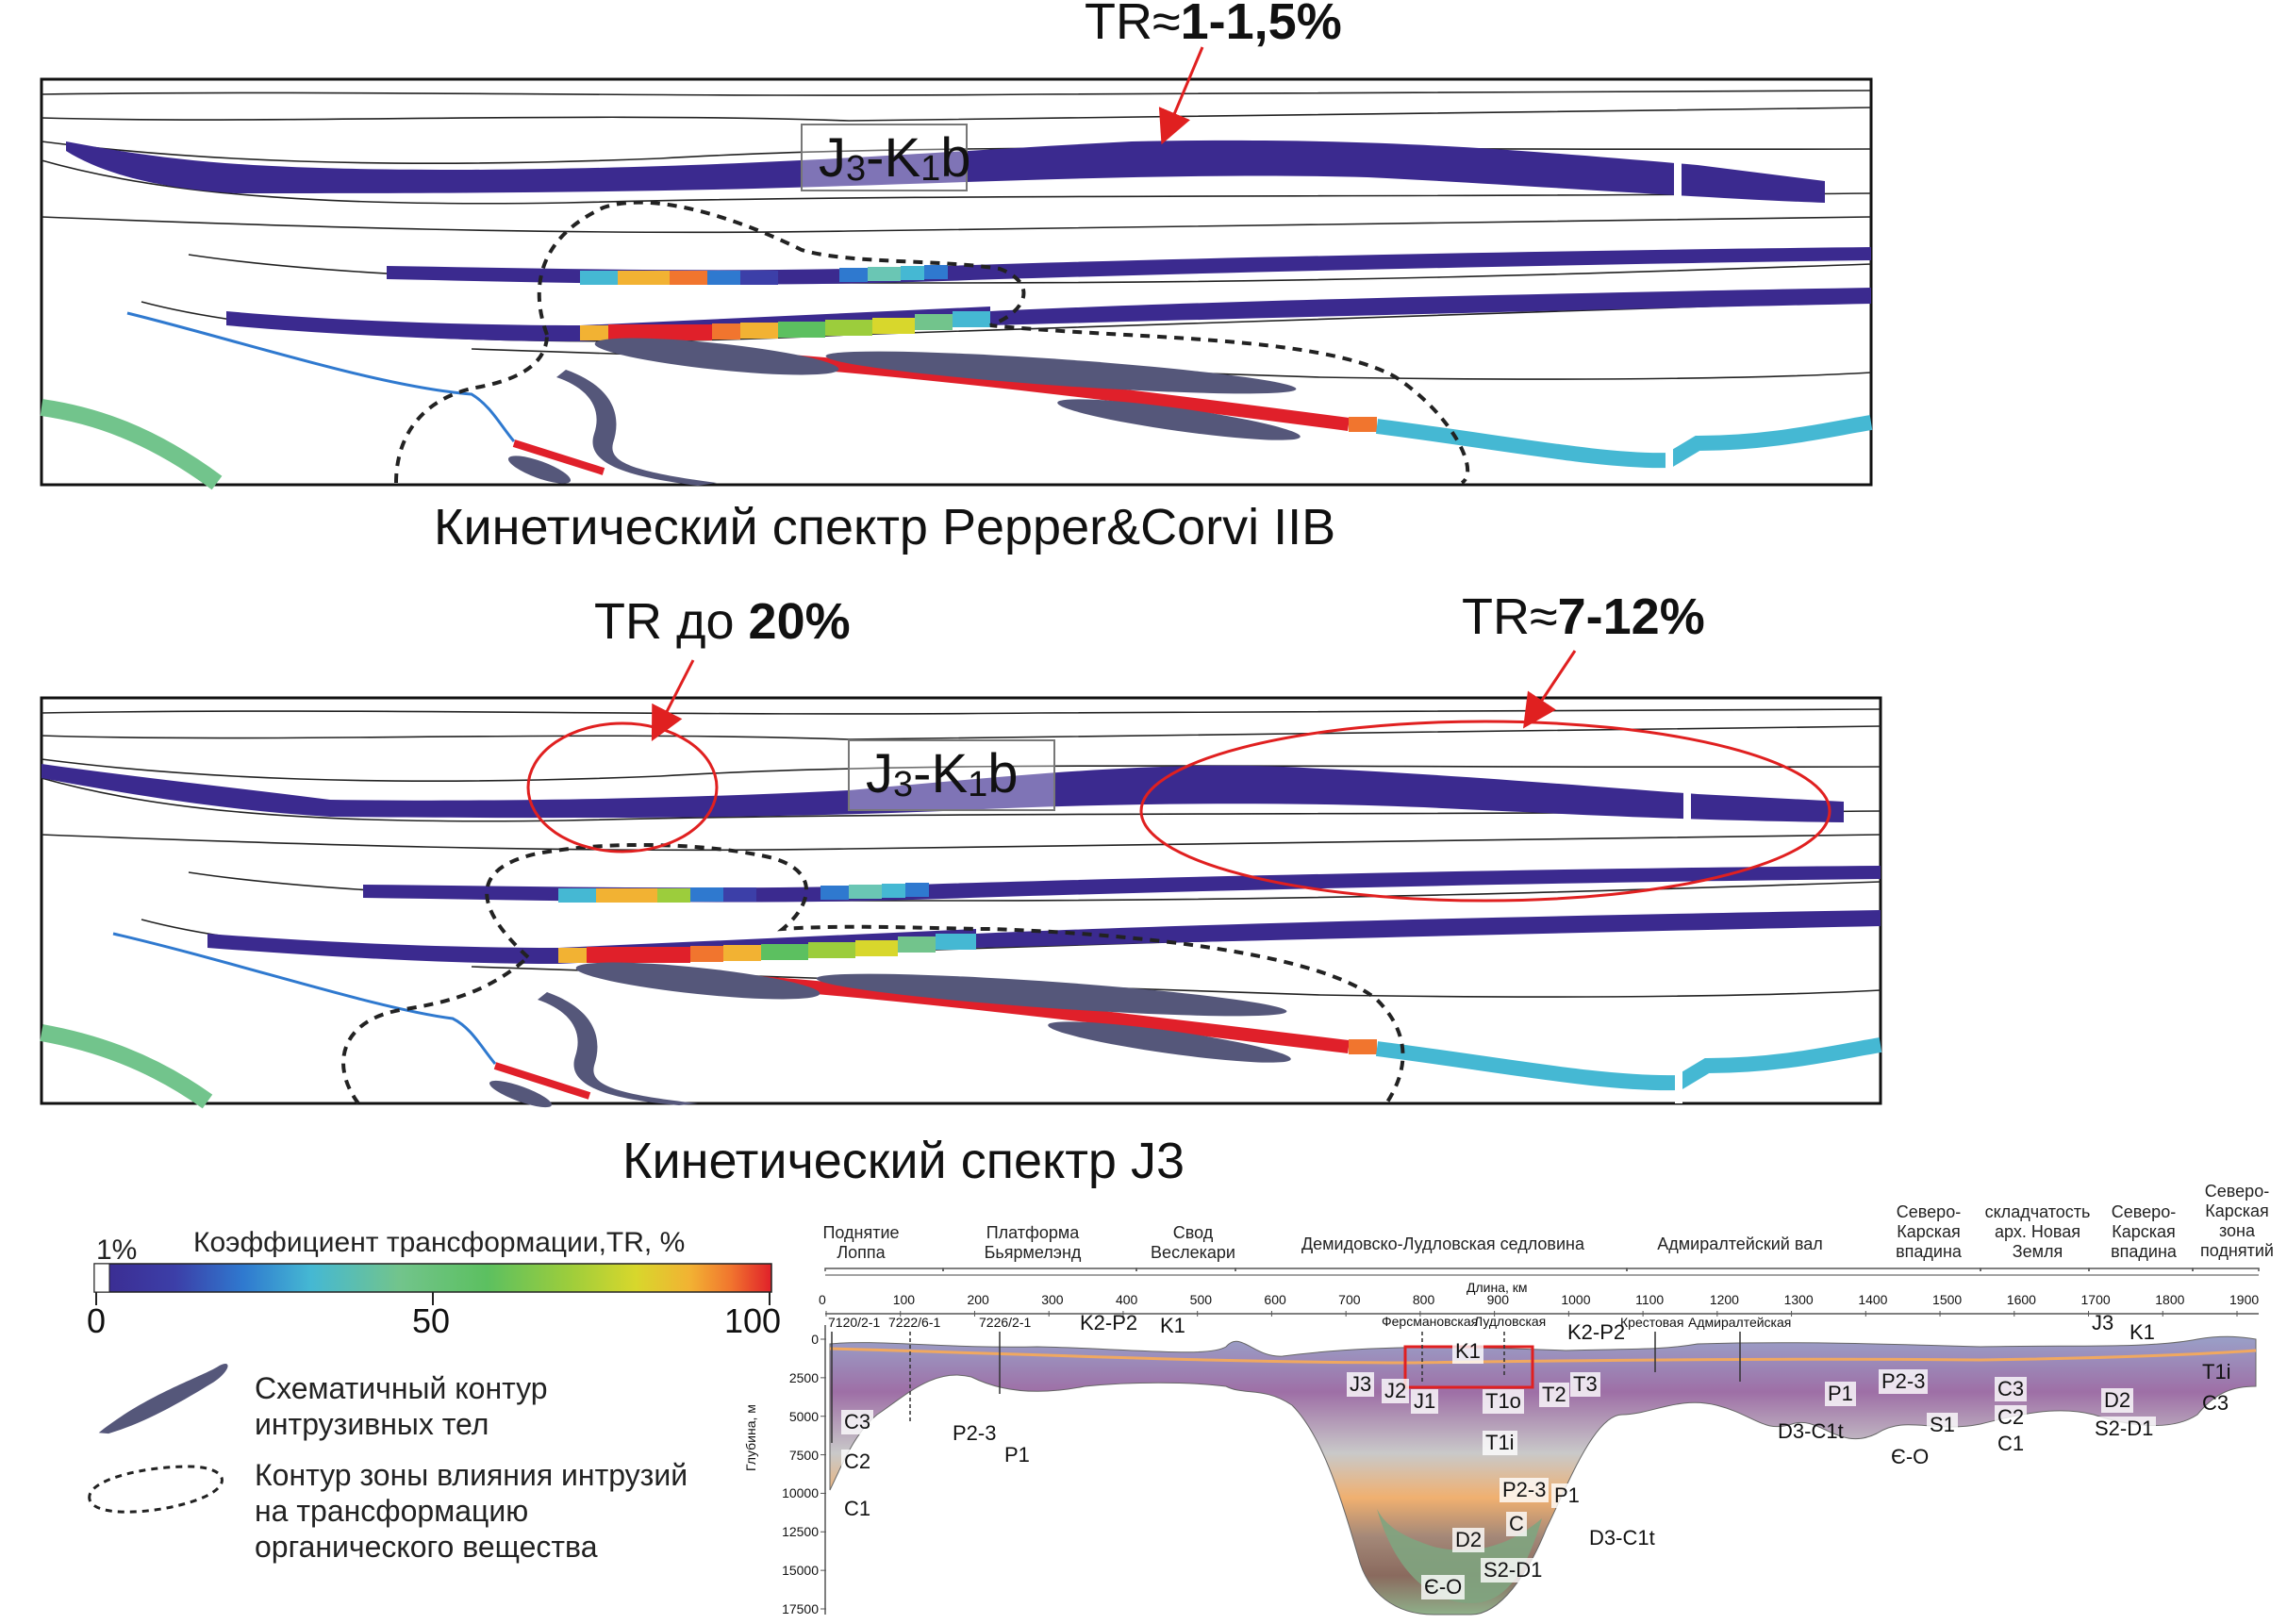 The height and width of the screenshot is (1624, 2287). Describe the element at coordinates (2237, 1221) in the screenshot. I see `profile-header-nkara-uplift: Северо-Карская зона поднятий` at that location.